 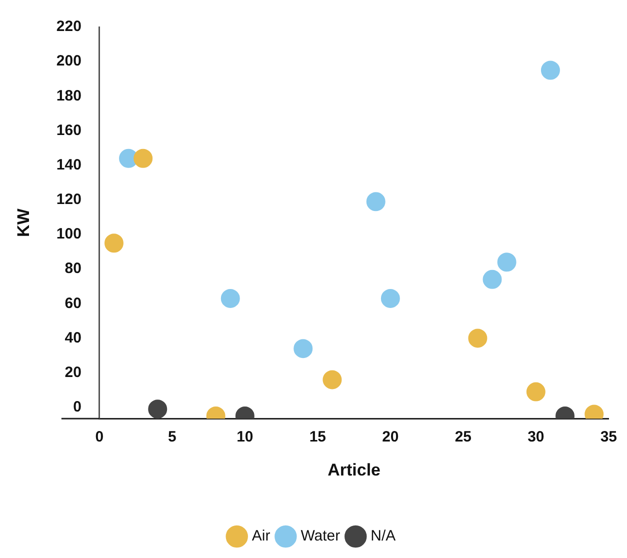 What do you see at coordinates (69, 234) in the screenshot?
I see `y-tick-label: 100` at bounding box center [69, 234].